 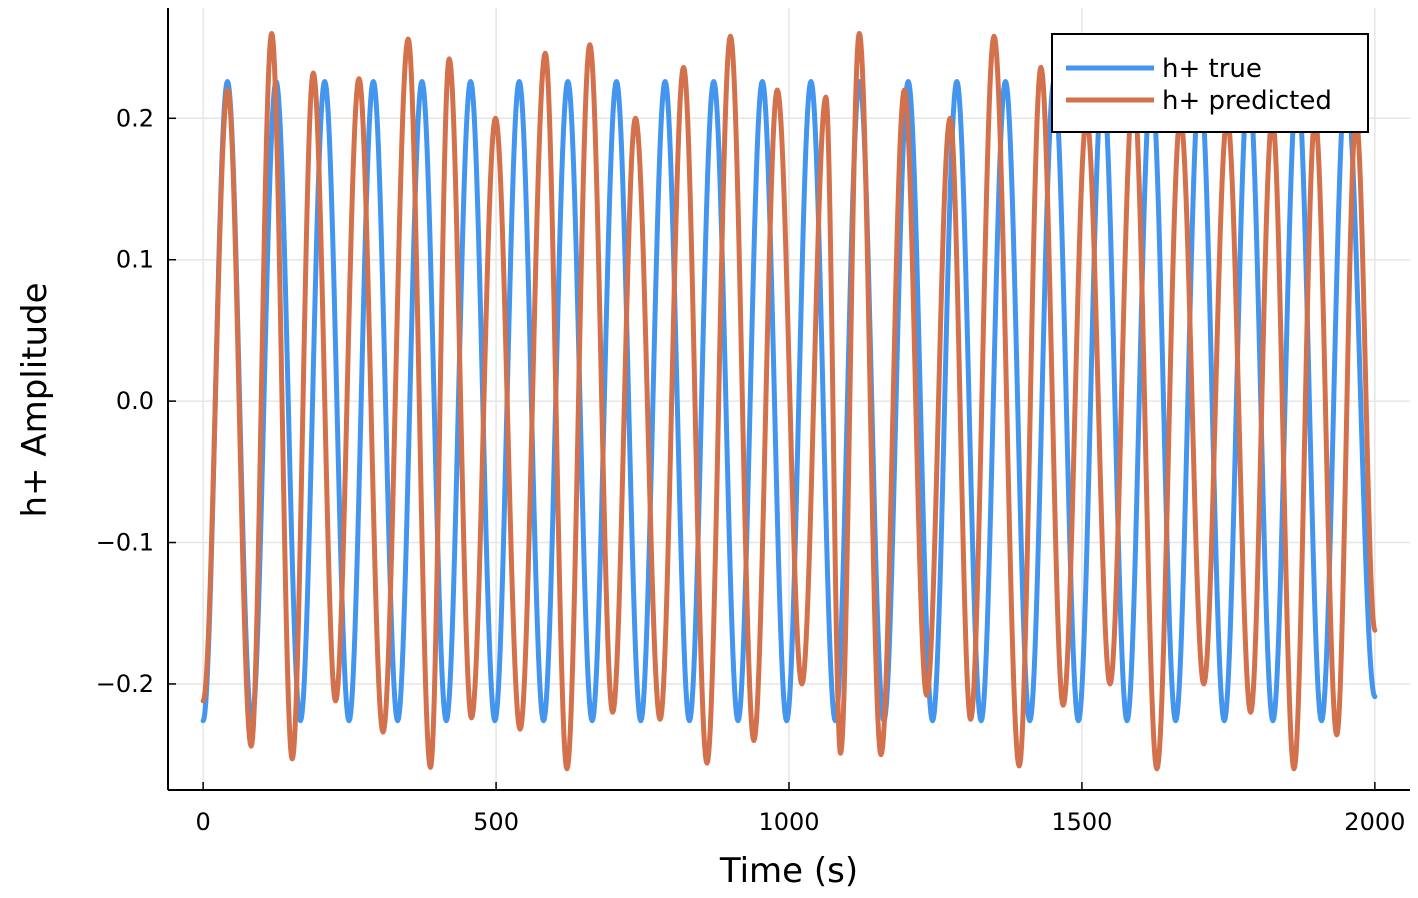 What do you see at coordinates (1212, 69) in the screenshot?
I see `legend-label-h-true: h+ true` at bounding box center [1212, 69].